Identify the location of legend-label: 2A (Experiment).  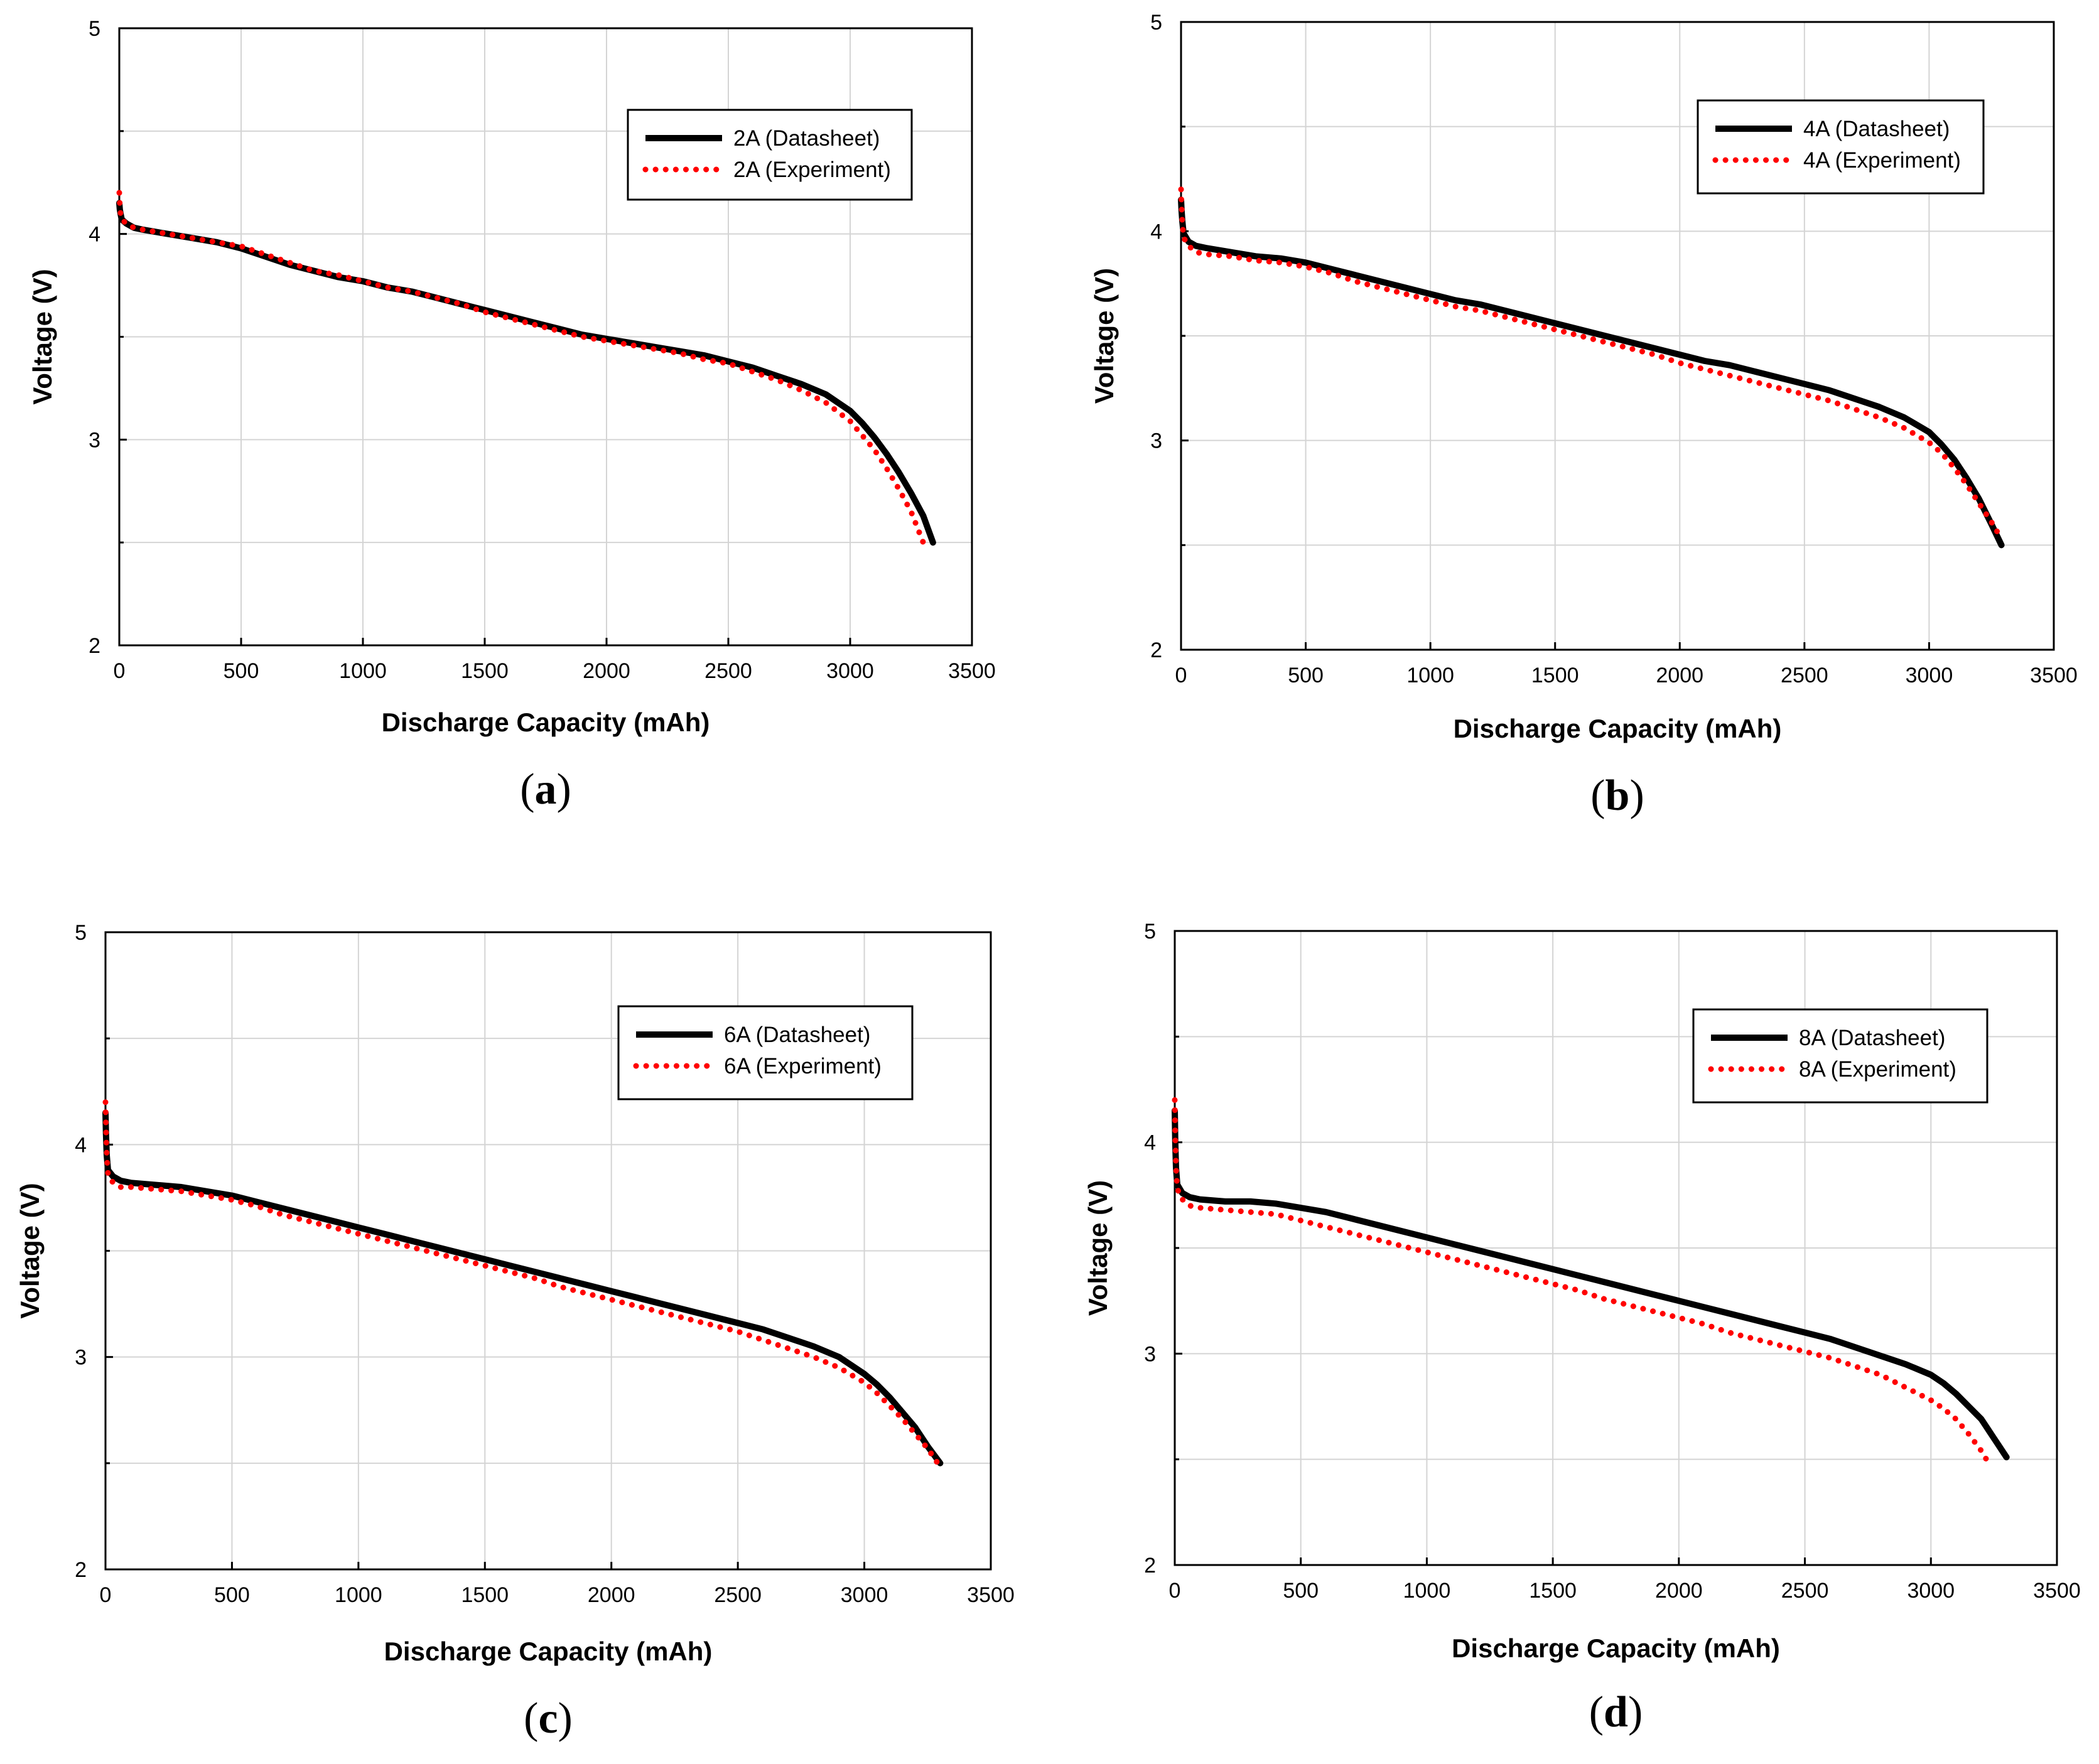
(812, 170).